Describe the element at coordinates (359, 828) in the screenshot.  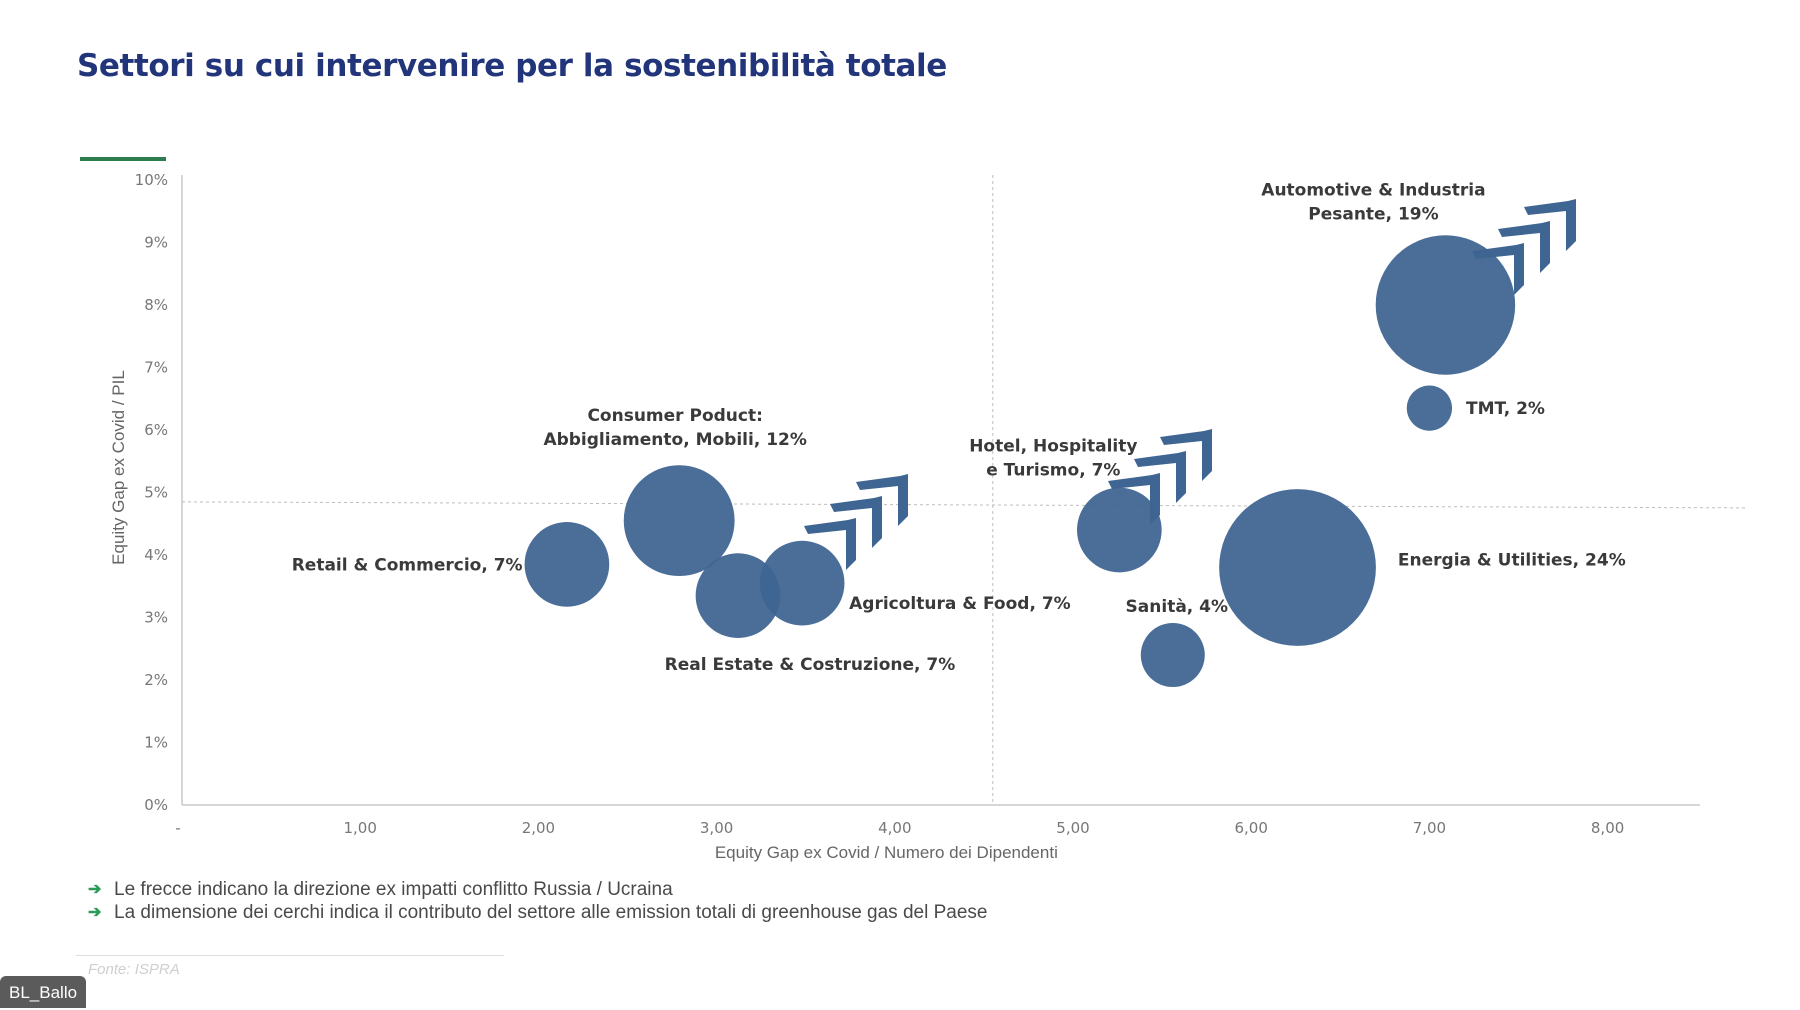
I see `x-tick-label: 1,00` at that location.